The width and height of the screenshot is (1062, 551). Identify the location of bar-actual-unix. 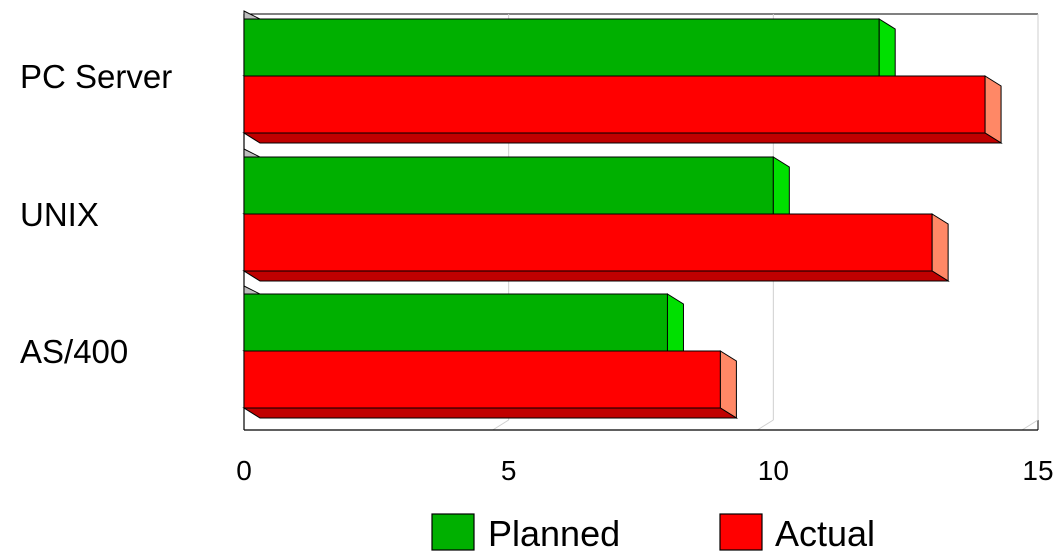
(588, 242).